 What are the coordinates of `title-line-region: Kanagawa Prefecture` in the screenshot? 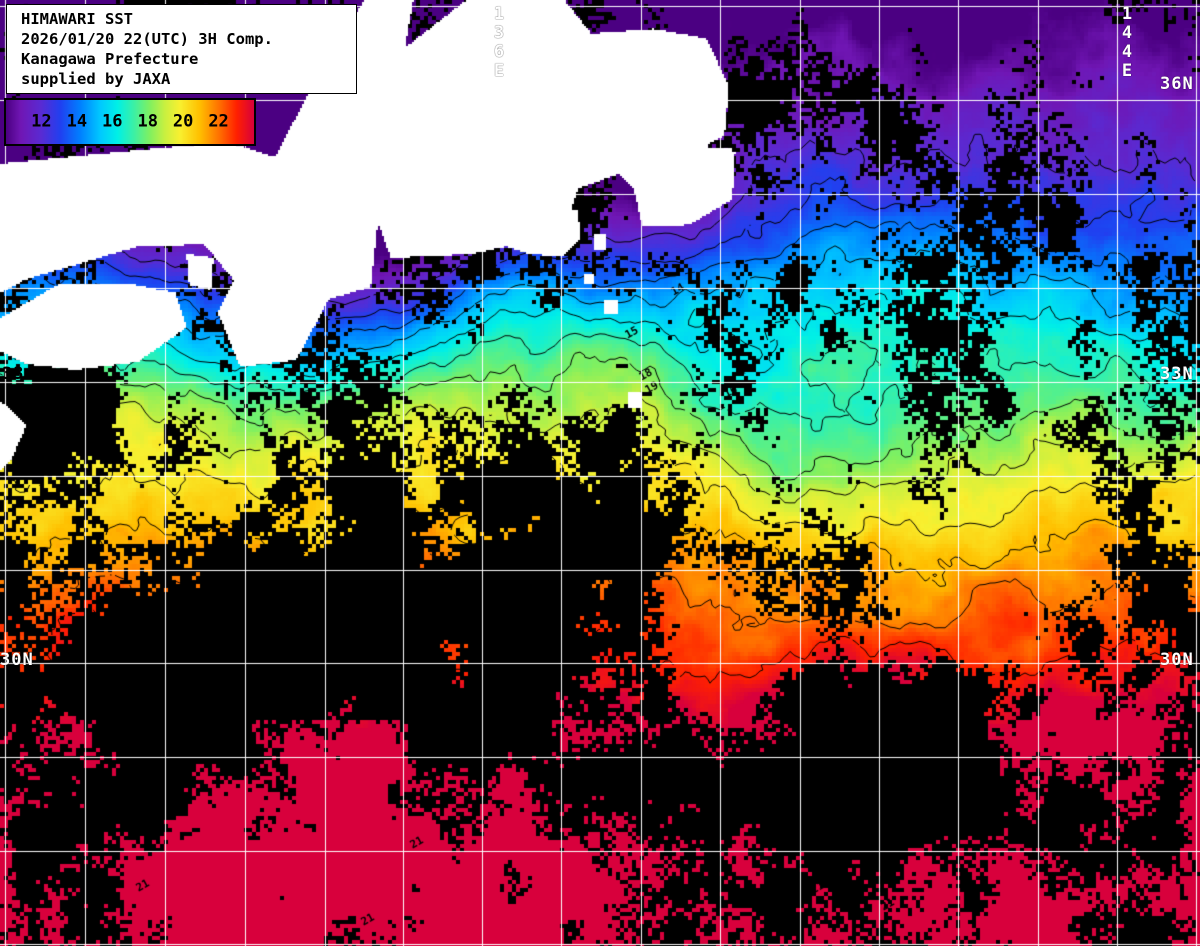 It's located at (110, 59).